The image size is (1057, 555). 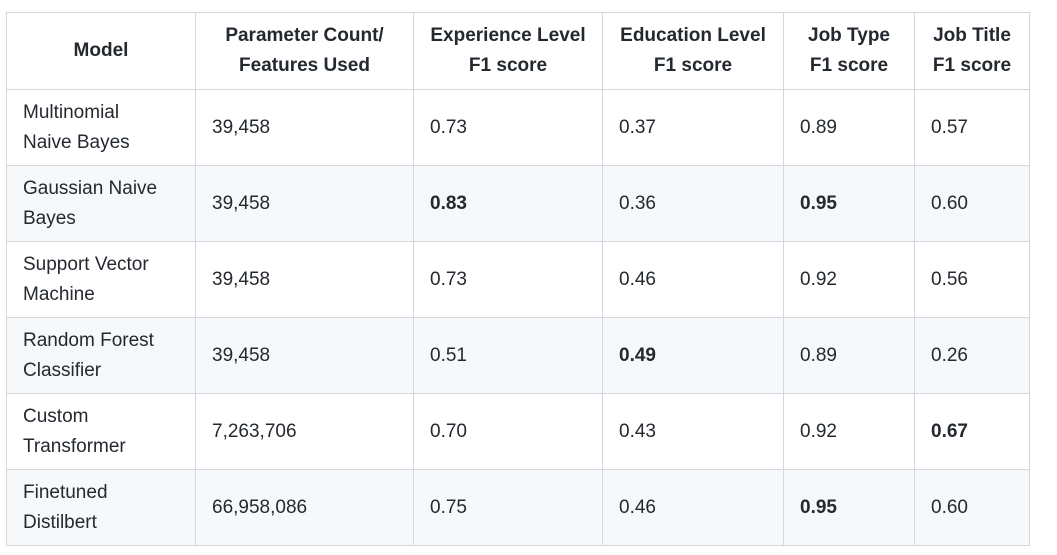 What do you see at coordinates (972, 127) in the screenshot?
I see `job-title-cell: 0.57` at bounding box center [972, 127].